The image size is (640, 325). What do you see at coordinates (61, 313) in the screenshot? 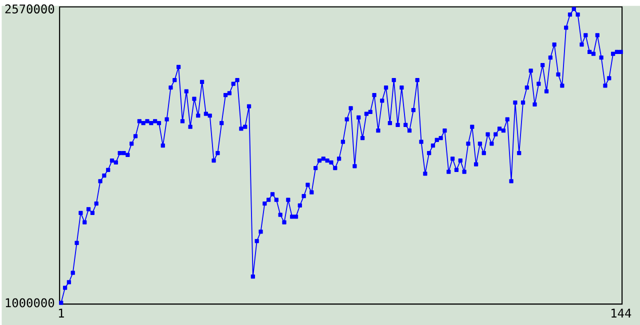
I see `x-tick-label: 1` at bounding box center [61, 313].